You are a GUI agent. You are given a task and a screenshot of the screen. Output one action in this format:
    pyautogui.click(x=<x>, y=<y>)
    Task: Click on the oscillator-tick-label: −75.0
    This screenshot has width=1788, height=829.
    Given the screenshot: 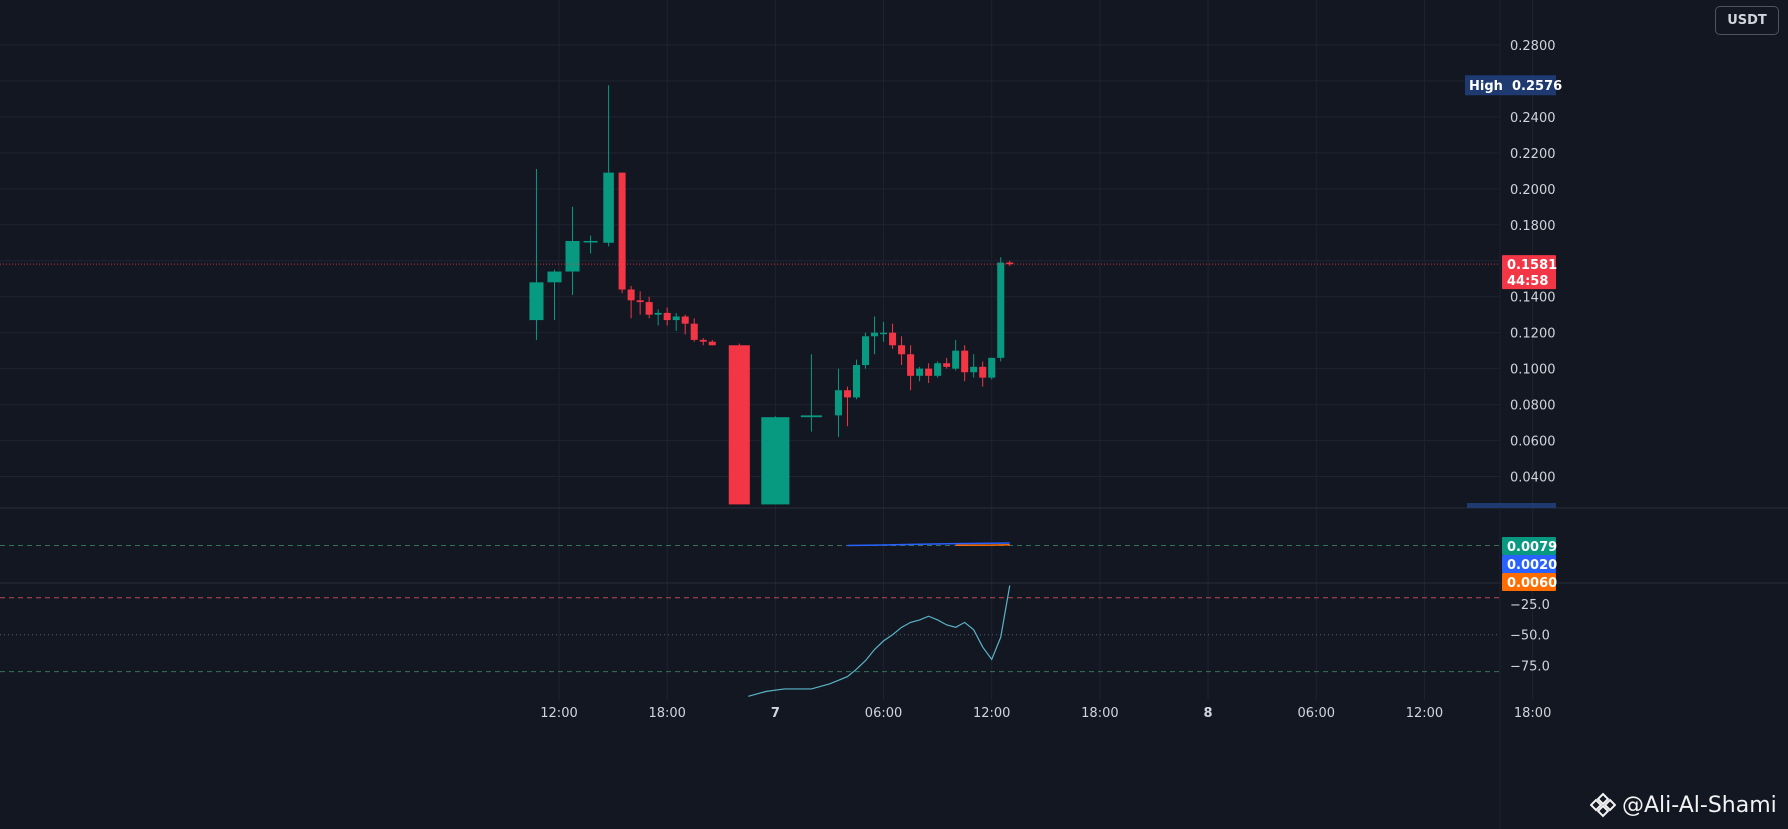 What is the action you would take?
    pyautogui.click(x=1530, y=667)
    